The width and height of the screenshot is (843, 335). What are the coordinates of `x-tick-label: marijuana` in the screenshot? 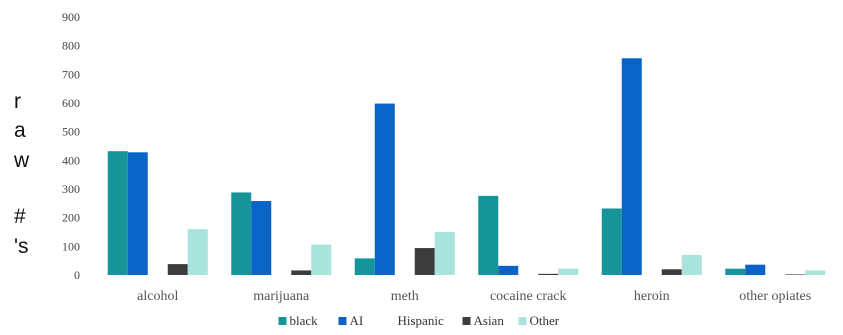 It's located at (281, 296).